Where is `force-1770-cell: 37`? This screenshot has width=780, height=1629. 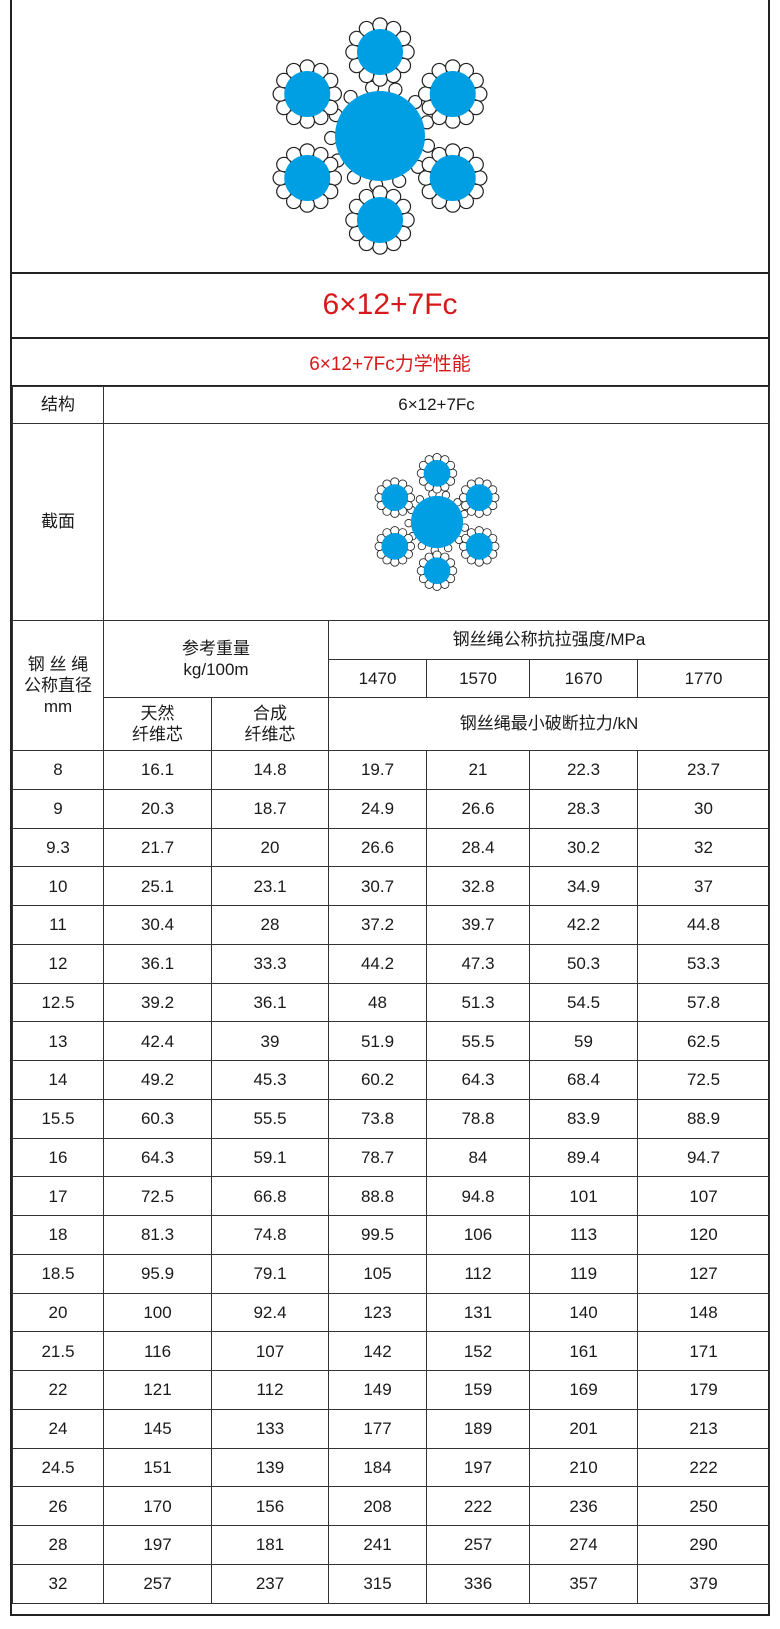
force-1770-cell: 37 is located at coordinates (703, 886).